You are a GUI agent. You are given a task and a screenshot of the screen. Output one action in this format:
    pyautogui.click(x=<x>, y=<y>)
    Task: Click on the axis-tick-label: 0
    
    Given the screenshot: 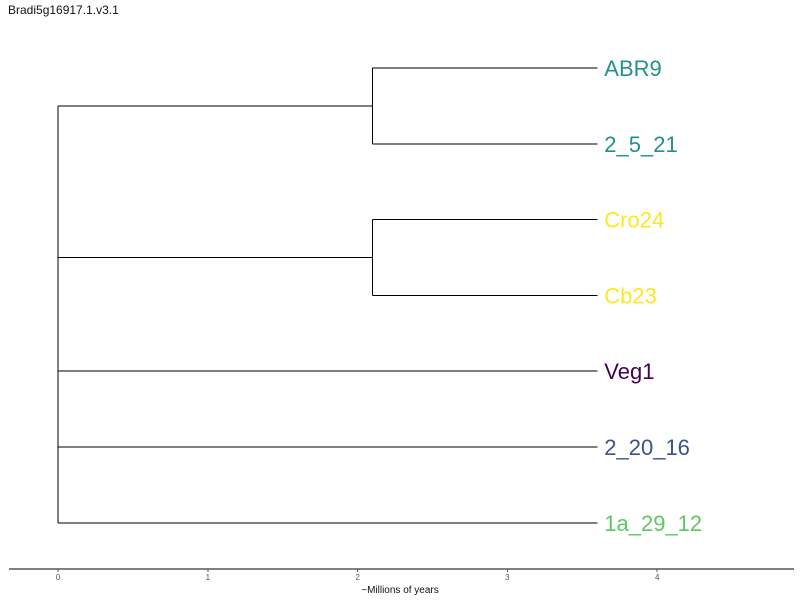 What is the action you would take?
    pyautogui.click(x=58, y=577)
    